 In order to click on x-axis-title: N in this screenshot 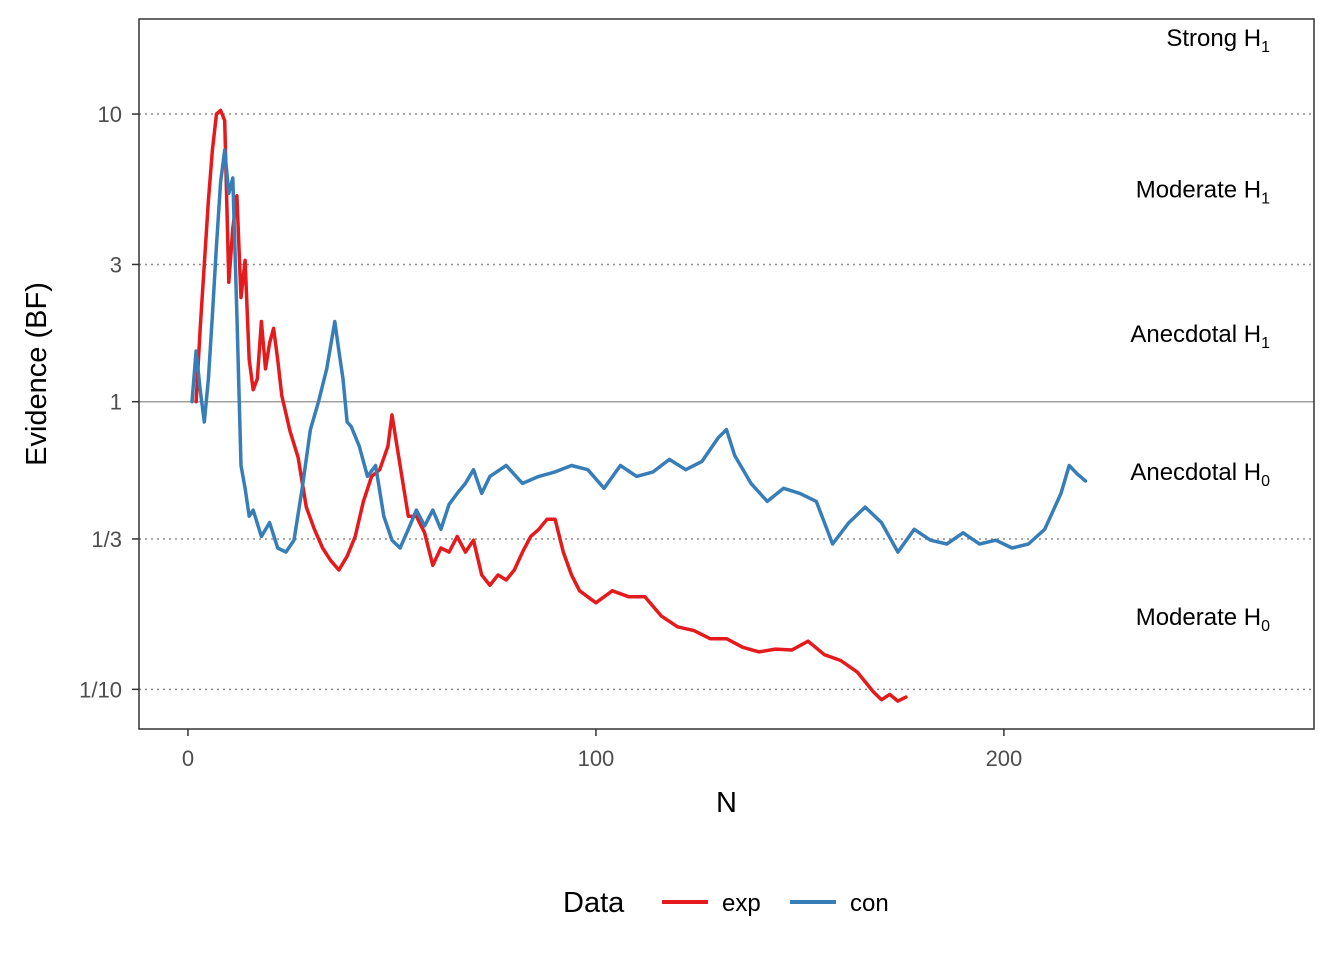, I will do `click(726, 803)`.